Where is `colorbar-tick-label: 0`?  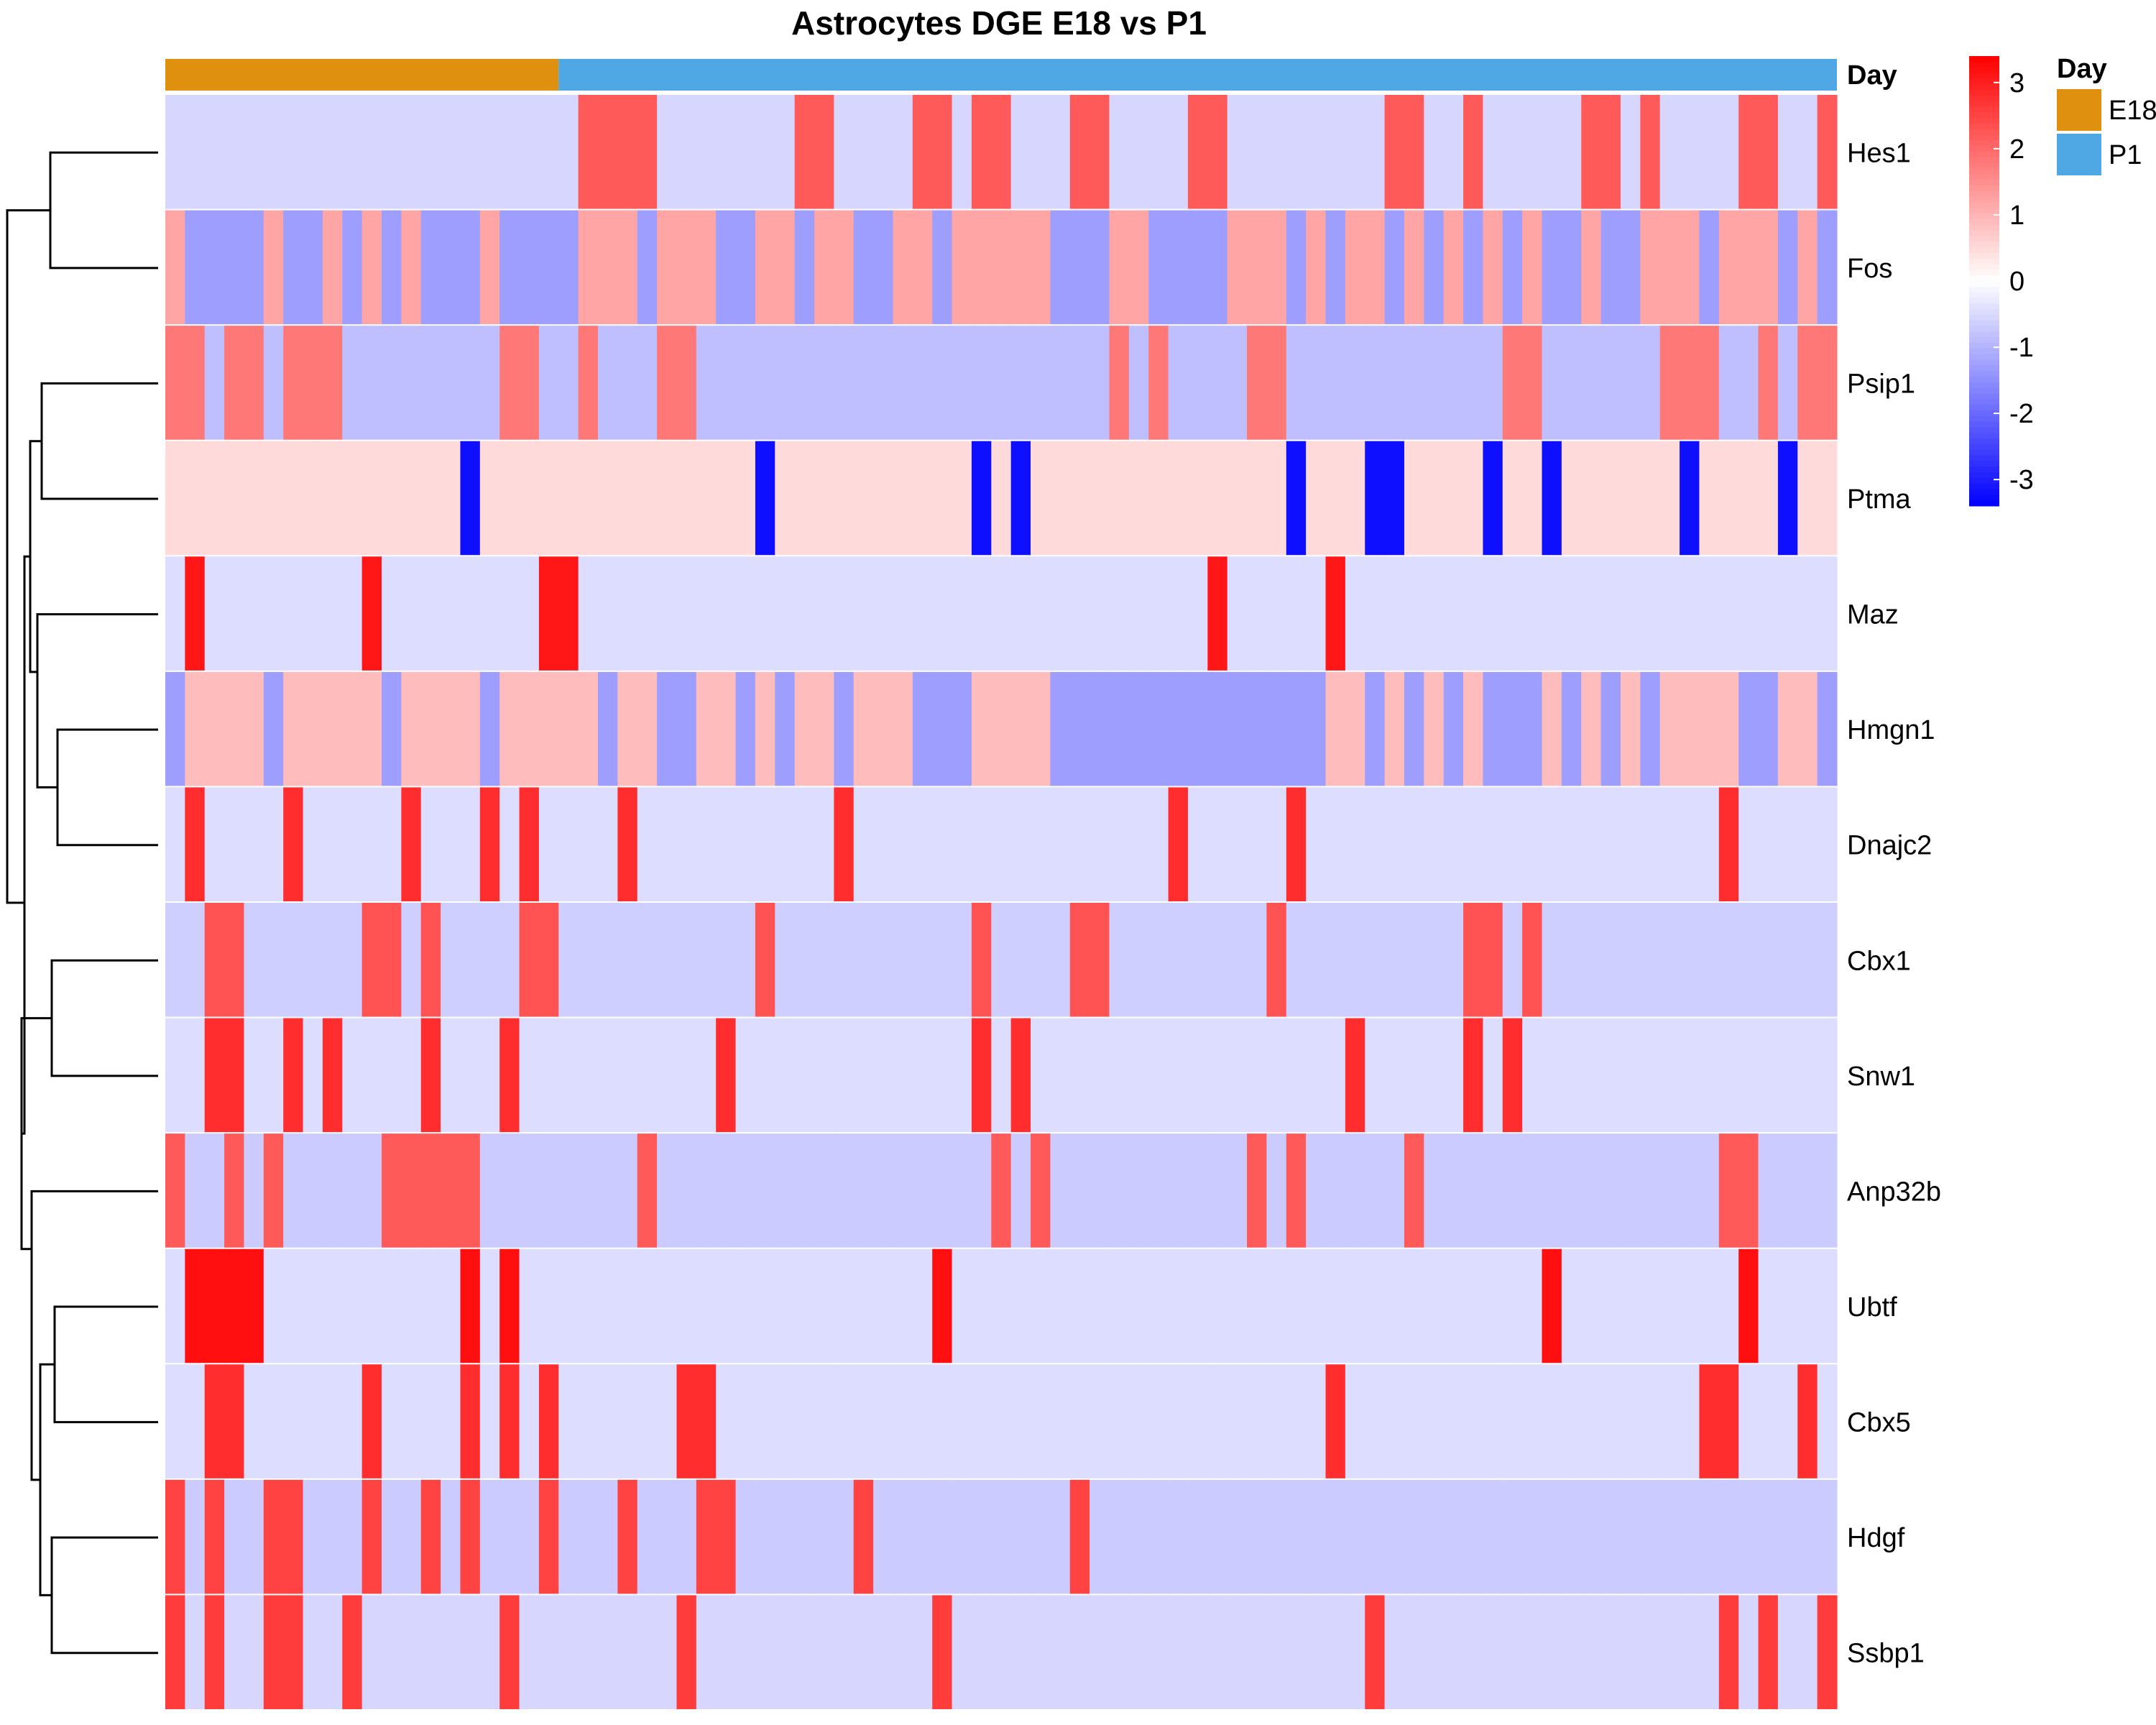 colorbar-tick-label: 0 is located at coordinates (2017, 282).